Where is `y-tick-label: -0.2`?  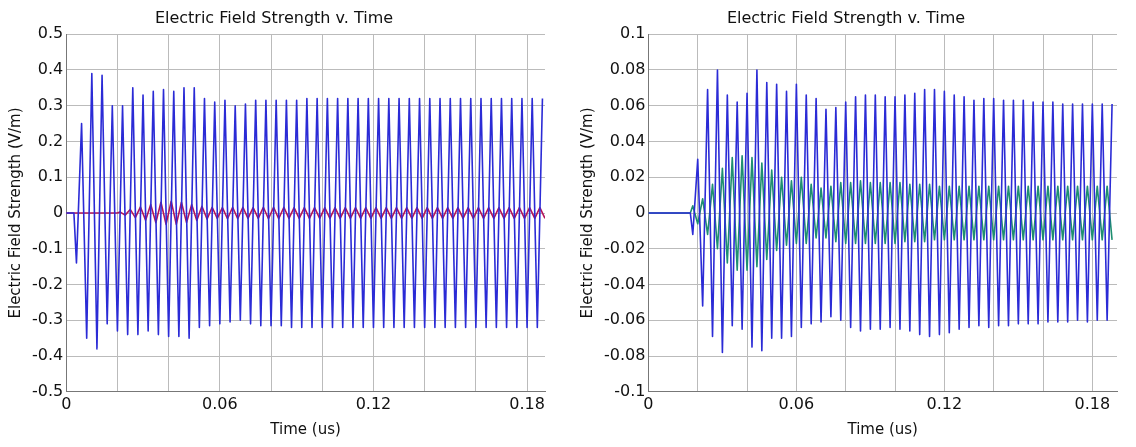
y-tick-label: -0.2 is located at coordinates (48, 283).